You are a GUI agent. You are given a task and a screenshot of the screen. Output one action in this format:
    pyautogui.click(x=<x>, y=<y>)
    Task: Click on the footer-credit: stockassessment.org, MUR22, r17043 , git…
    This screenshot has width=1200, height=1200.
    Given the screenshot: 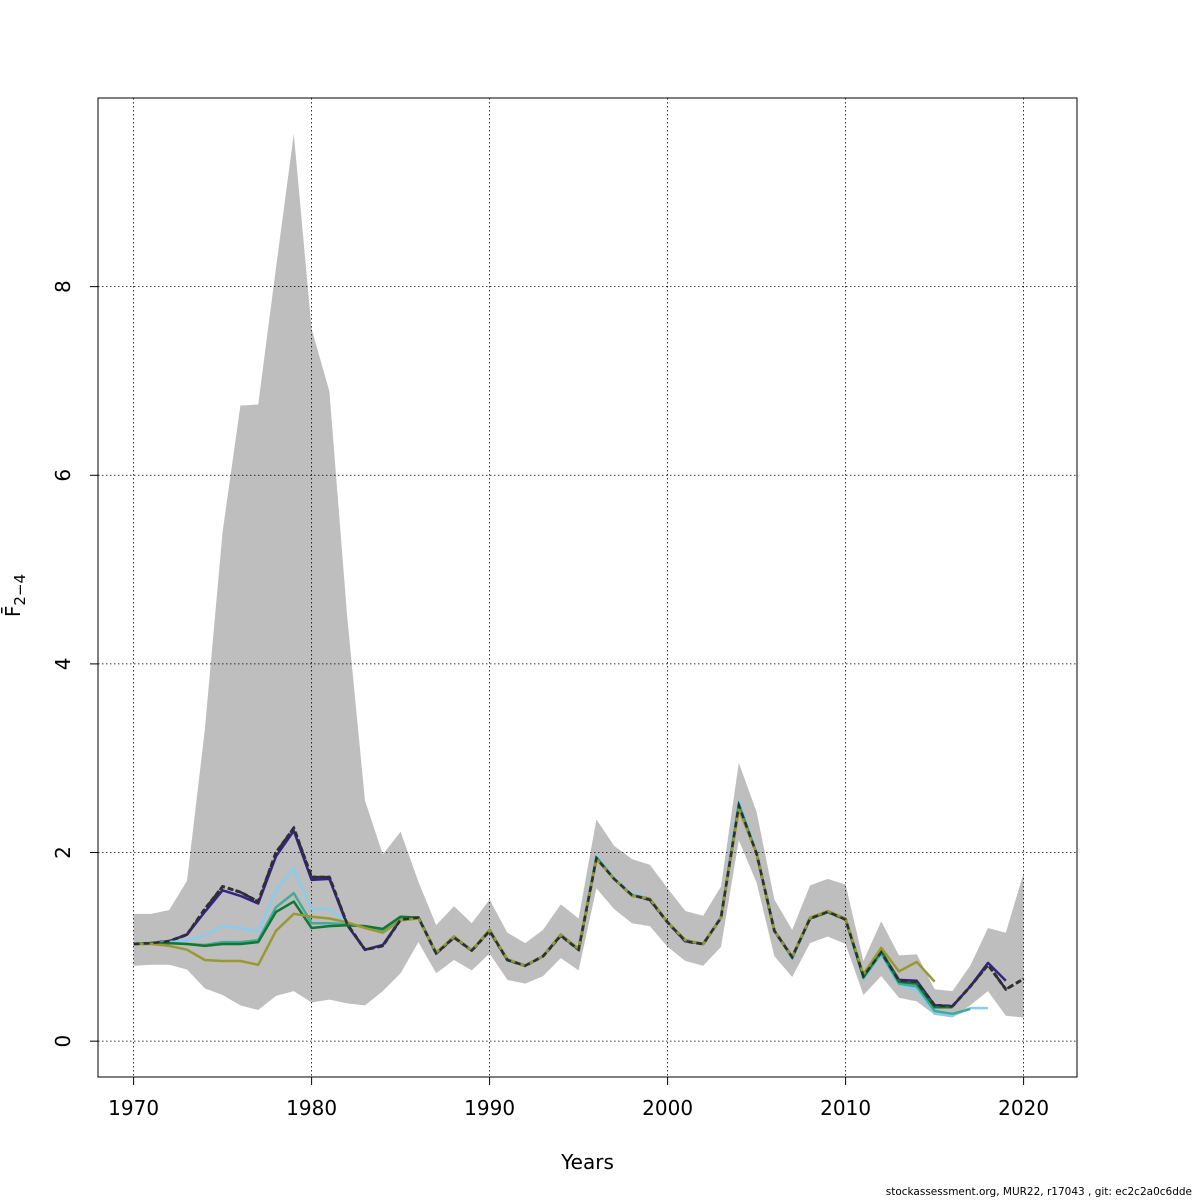 What is the action you would take?
    pyautogui.click(x=1038, y=1192)
    